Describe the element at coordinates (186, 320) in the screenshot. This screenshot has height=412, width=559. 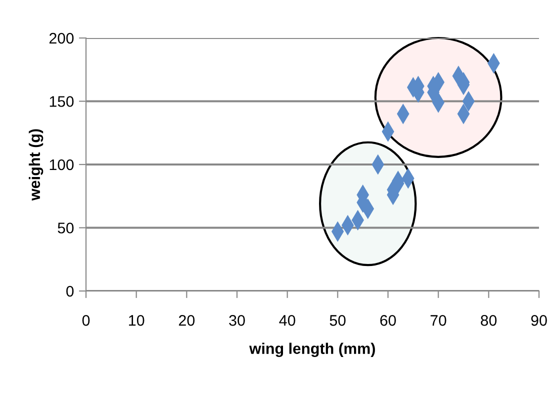
I see `x-tick-label: 20` at that location.